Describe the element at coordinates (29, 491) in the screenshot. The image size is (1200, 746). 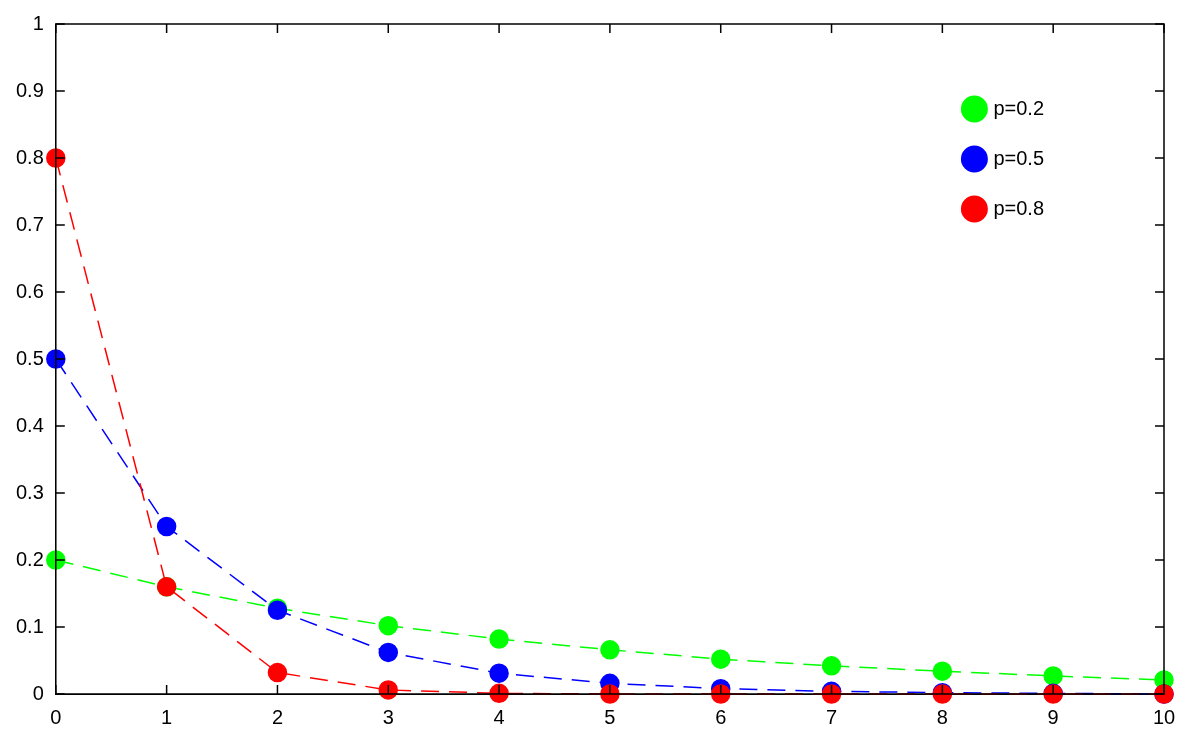
I see `y-tick-label: 0.3` at that location.